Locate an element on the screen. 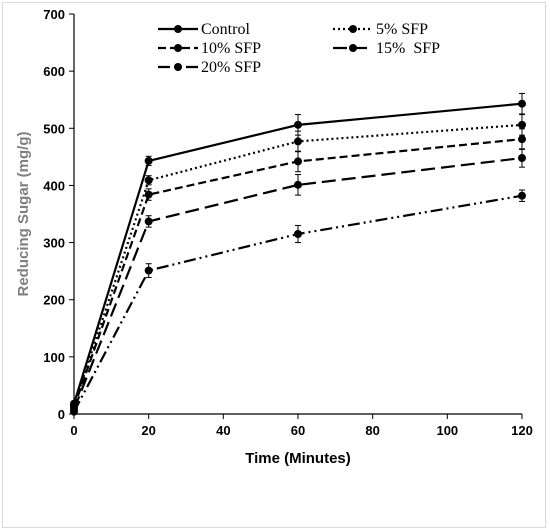 This screenshot has width=550, height=532. y-tick-label: 100 is located at coordinates (54, 357).